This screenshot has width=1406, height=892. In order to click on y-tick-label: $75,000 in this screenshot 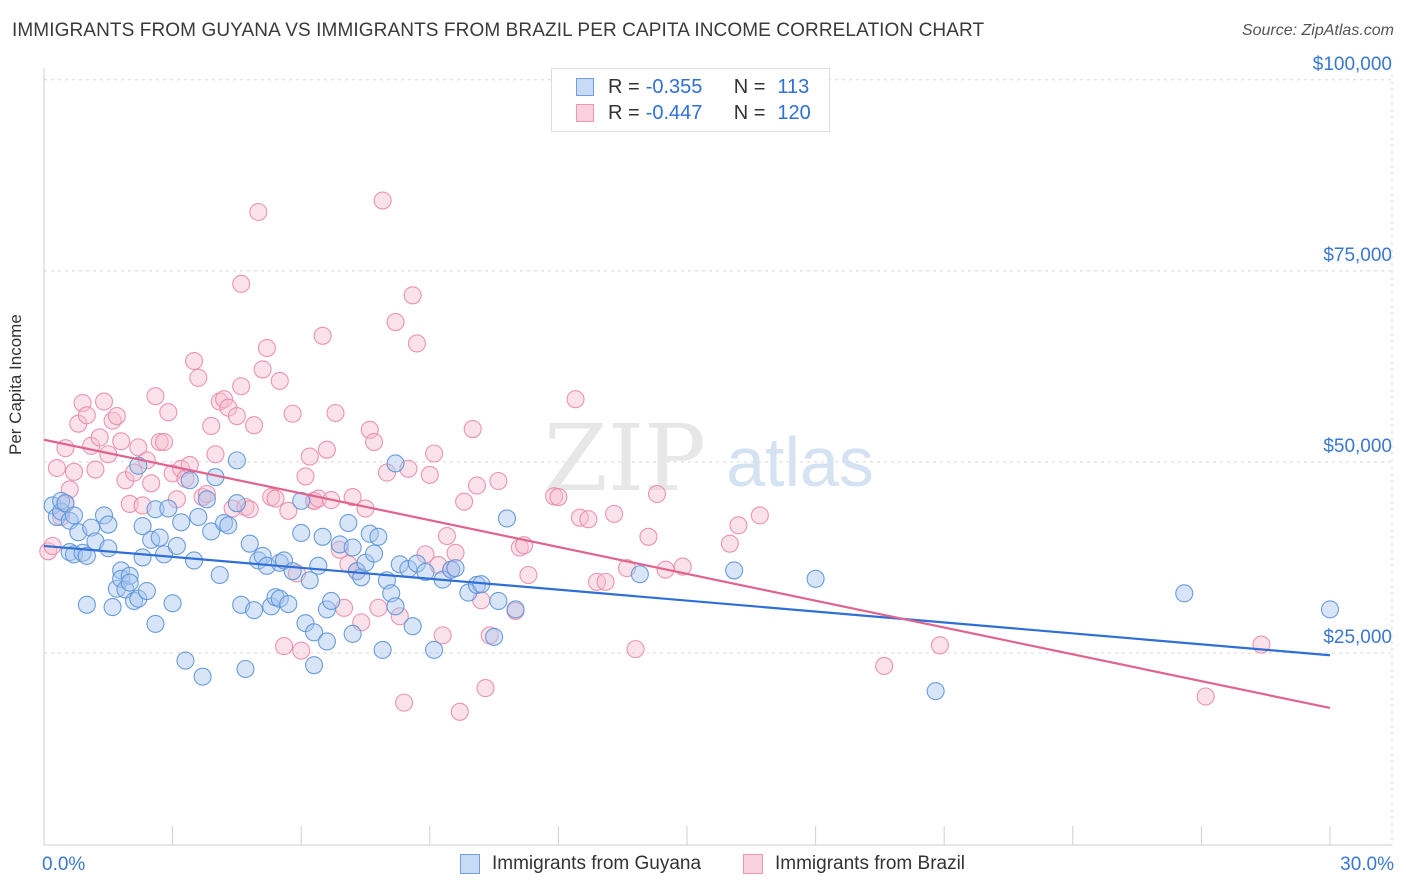, I will do `click(1357, 255)`.